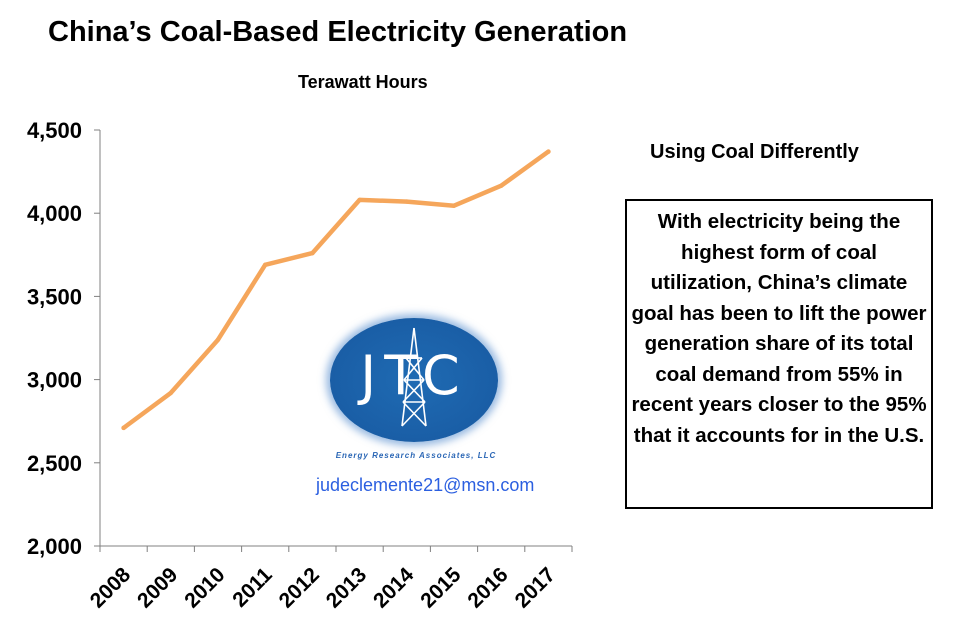  Describe the element at coordinates (754, 152) in the screenshot. I see `sidebar-heading: Using Coal Differently` at that location.